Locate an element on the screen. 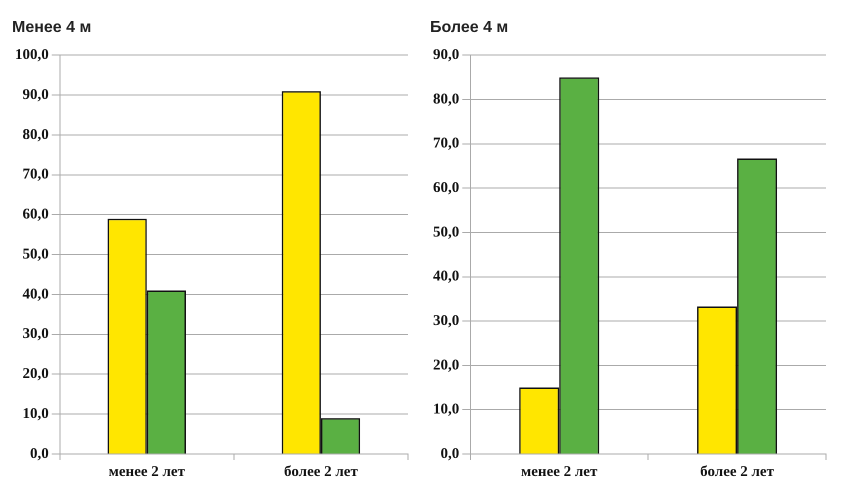 This screenshot has width=848, height=497. chart-title: Менее 4 м is located at coordinates (52, 27).